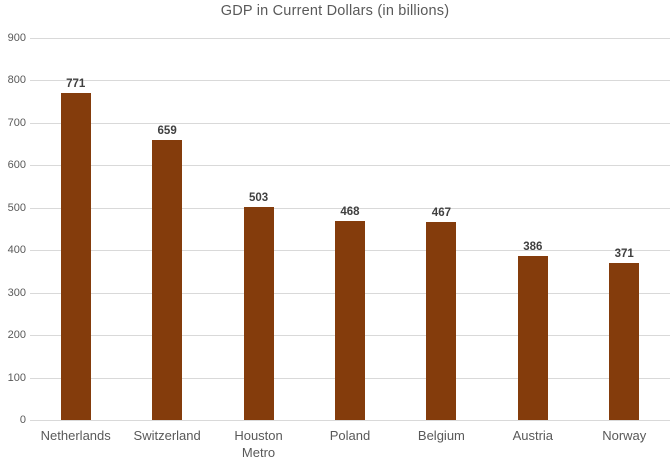 The height and width of the screenshot is (466, 670). I want to click on chart-title: GDP in Current Dollars (in billions), so click(335, 11).